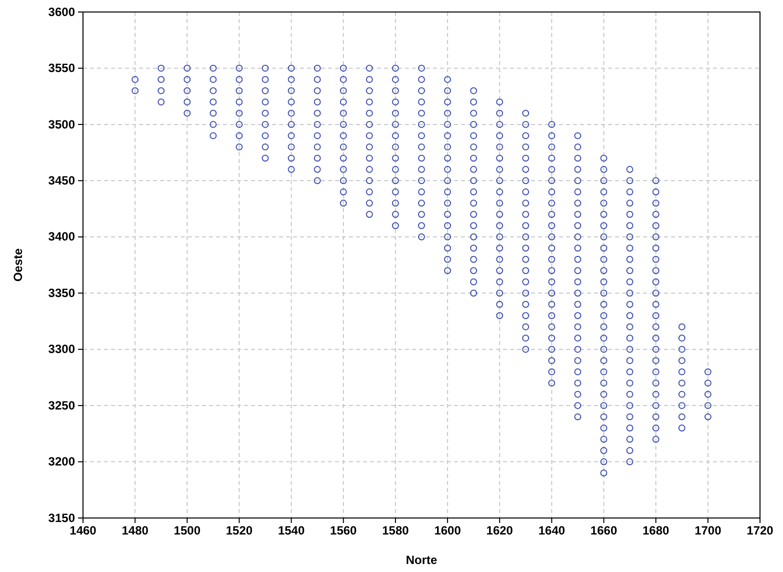  Describe the element at coordinates (62, 181) in the screenshot. I see `y-tick-label: 3450` at that location.